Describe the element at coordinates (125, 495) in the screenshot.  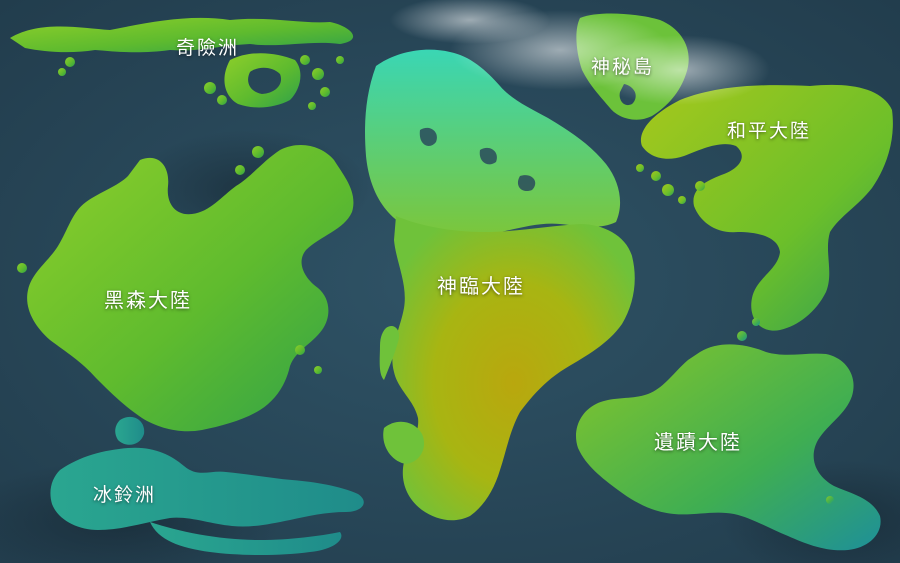
I see `region-label-bingling: 冰鈴洲` at that location.